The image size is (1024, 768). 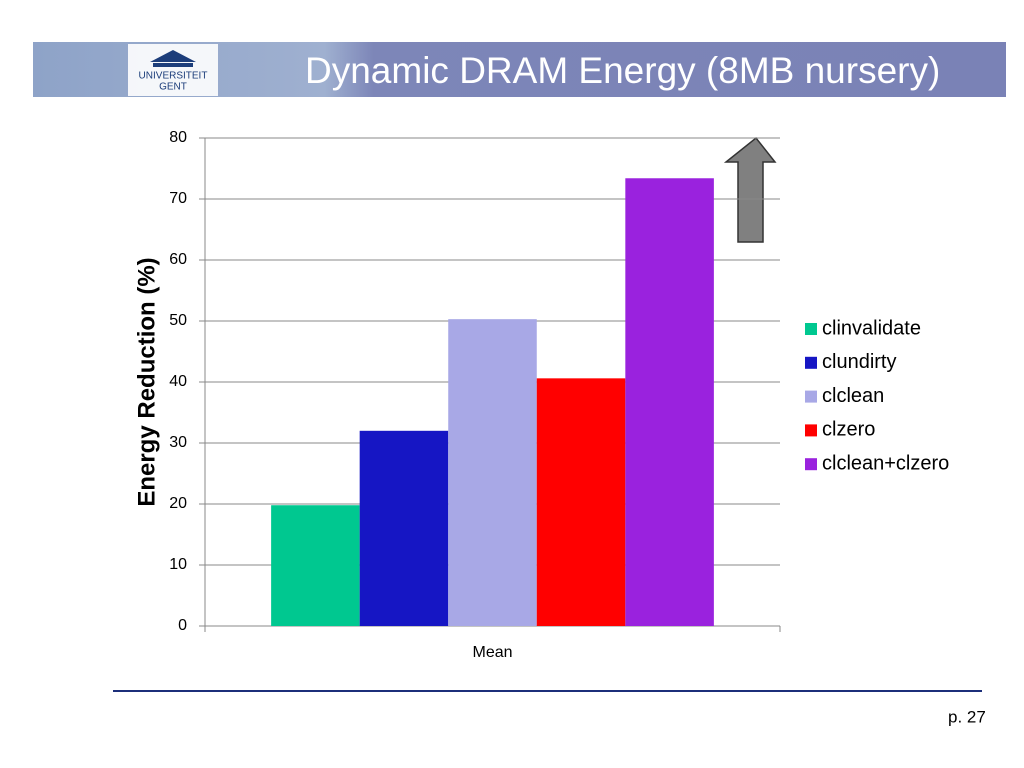 I want to click on legend-label: clinvalidate, so click(x=871, y=328).